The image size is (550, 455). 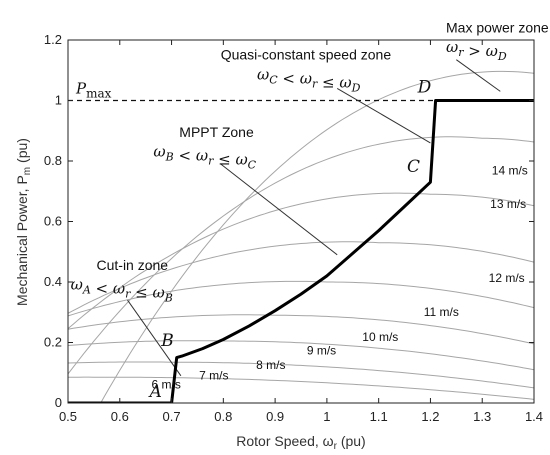 What do you see at coordinates (252, 91) in the screenshot?
I see `pmax-line-group: Pmax` at bounding box center [252, 91].